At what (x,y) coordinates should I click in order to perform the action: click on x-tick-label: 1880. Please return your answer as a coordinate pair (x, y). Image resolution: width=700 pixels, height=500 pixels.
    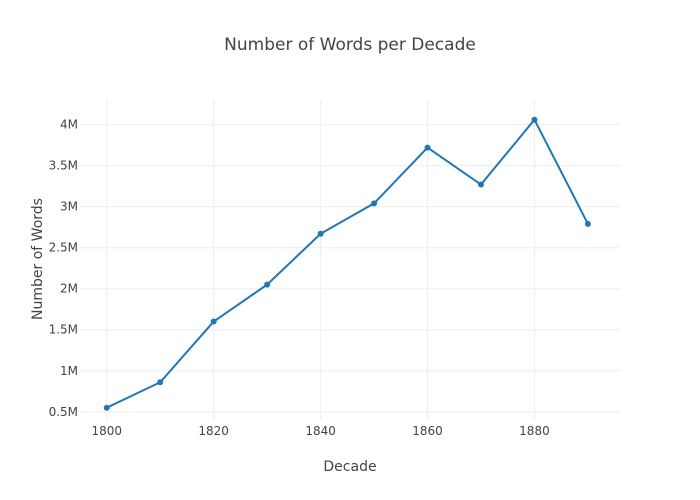
    Looking at the image, I should click on (534, 431).